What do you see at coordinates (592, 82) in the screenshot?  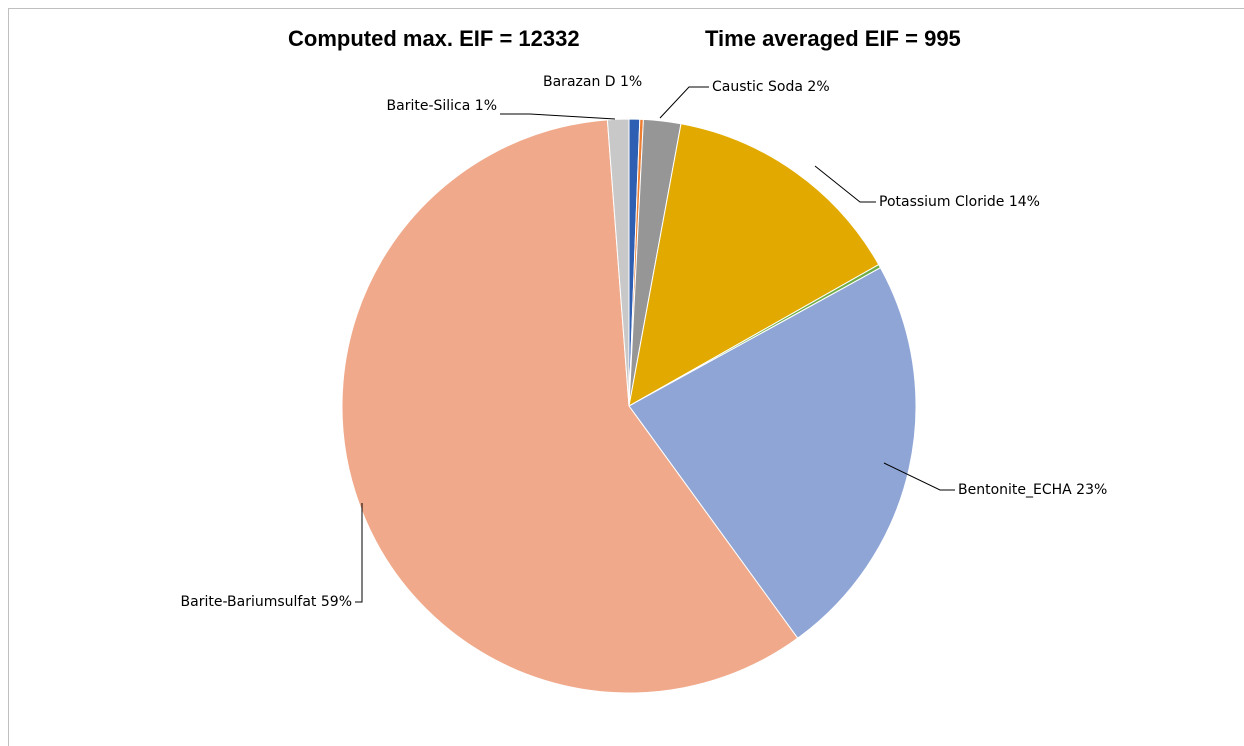 I see `slice-label: Barazan D 1%` at bounding box center [592, 82].